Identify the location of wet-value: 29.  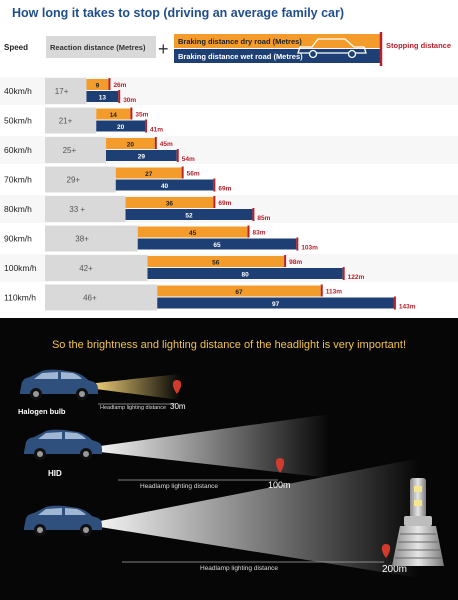
(142, 157).